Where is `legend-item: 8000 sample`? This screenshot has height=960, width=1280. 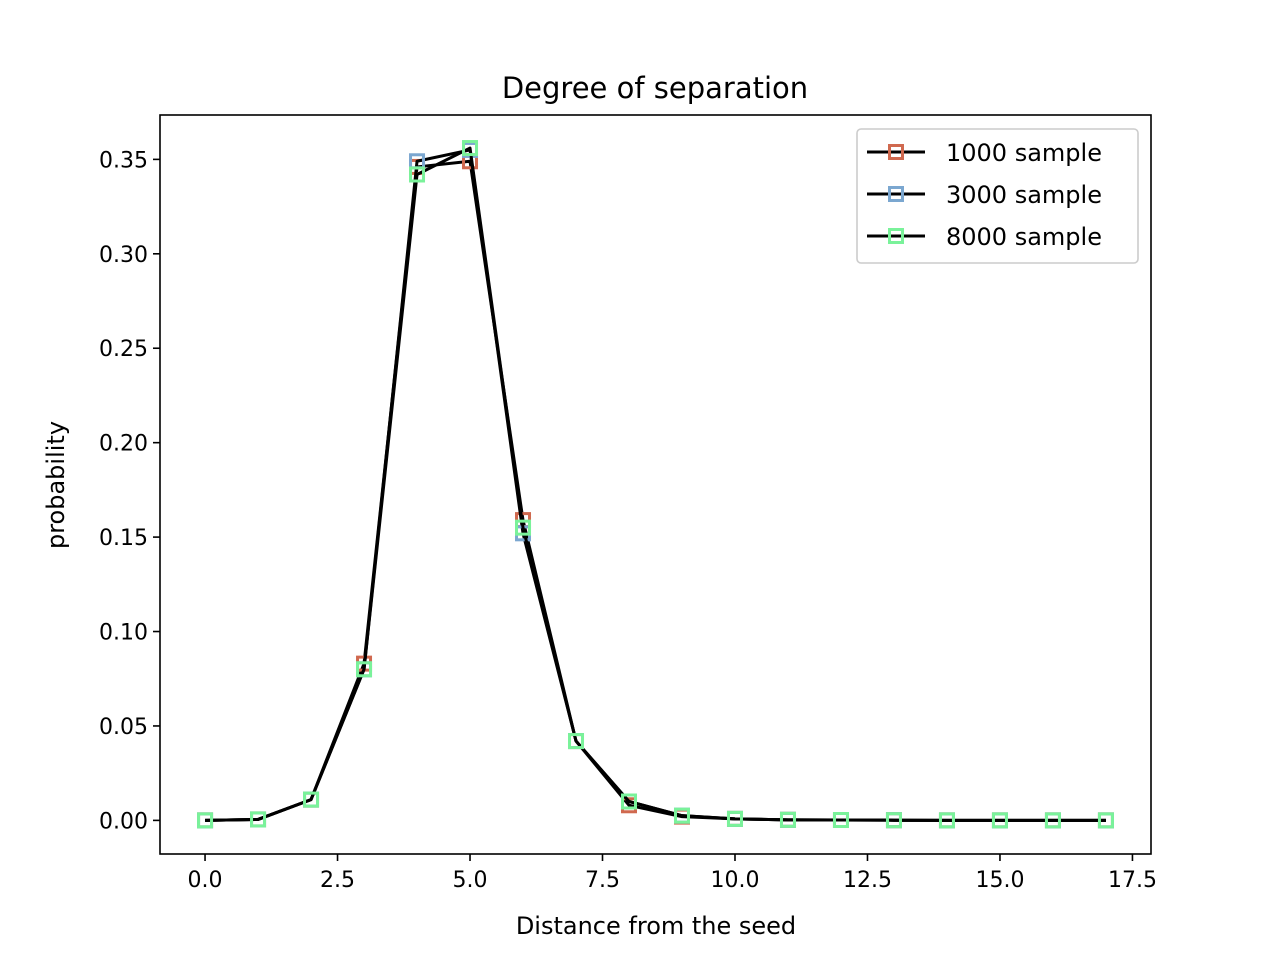 legend-item: 8000 sample is located at coordinates (984, 237).